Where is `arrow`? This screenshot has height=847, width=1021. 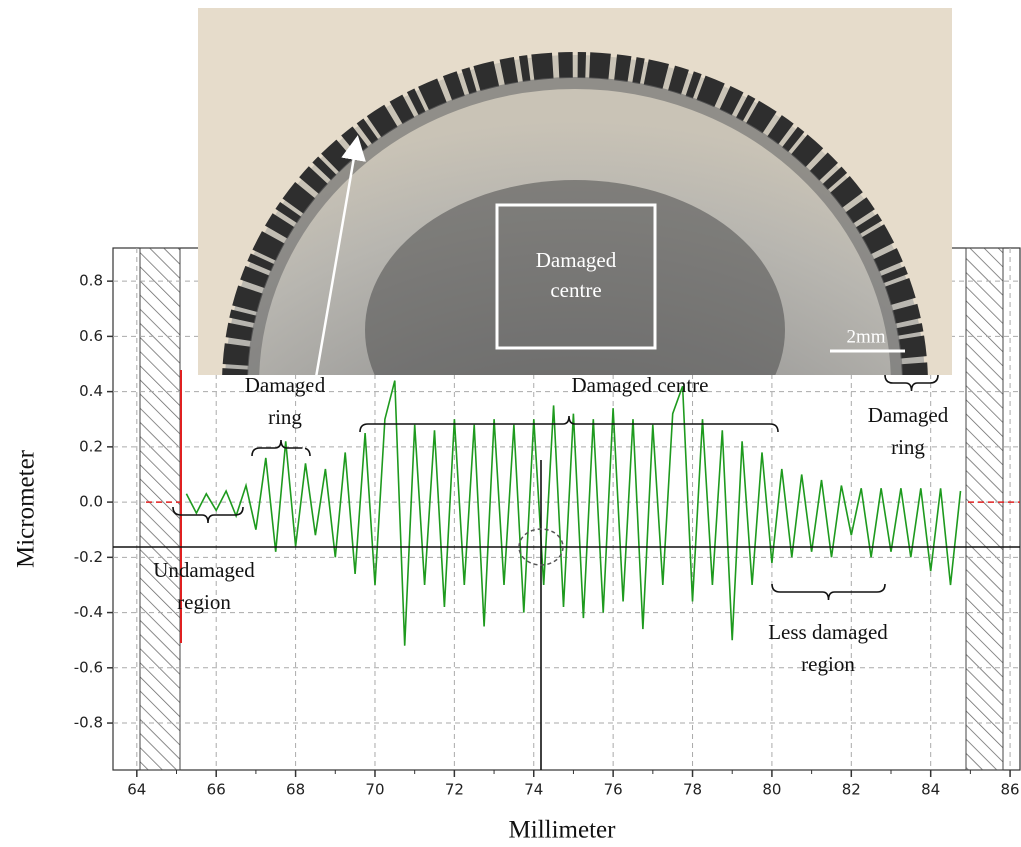 arrow is located at coordinates (332, 303).